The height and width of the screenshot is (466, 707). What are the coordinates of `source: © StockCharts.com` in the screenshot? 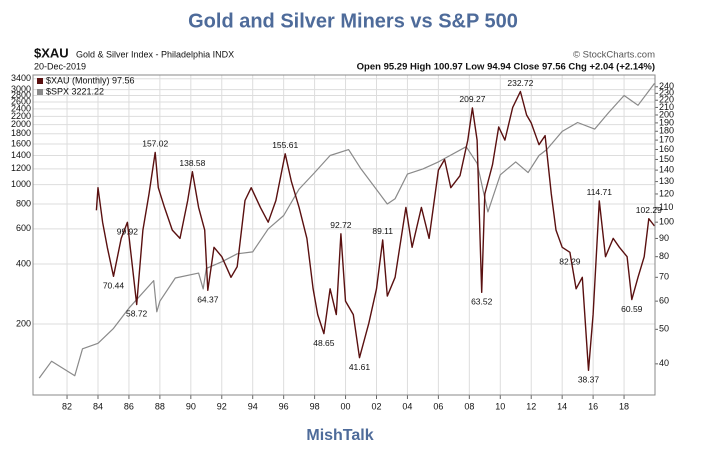 It's located at (614, 55).